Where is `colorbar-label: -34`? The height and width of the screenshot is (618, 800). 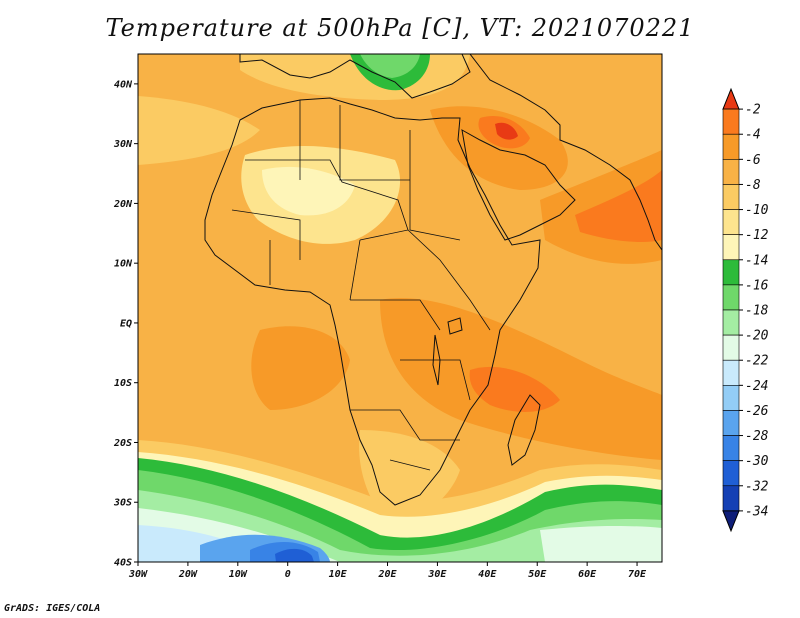
colorbar-label: -34 is located at coordinates (756, 511).